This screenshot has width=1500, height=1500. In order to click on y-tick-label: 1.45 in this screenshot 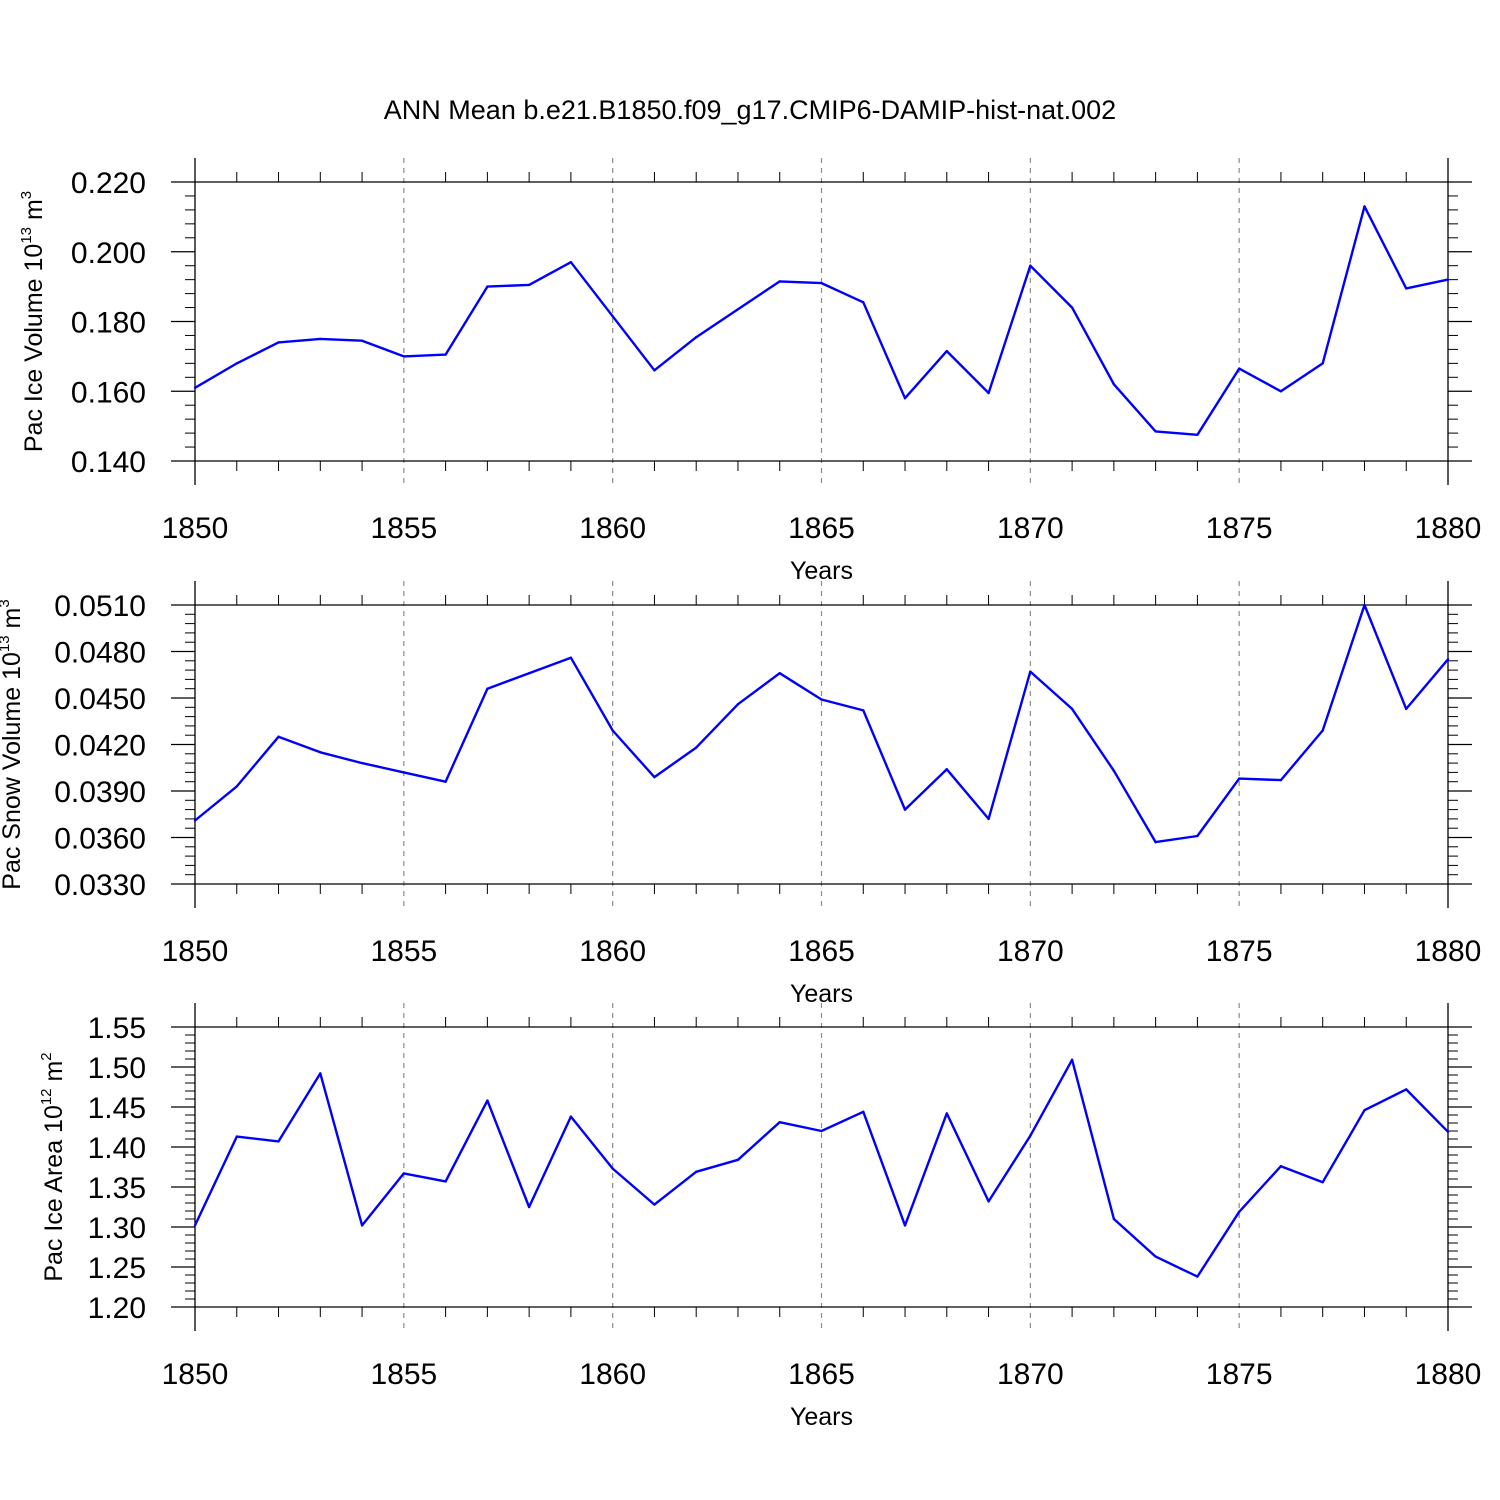, I will do `click(117, 1108)`.